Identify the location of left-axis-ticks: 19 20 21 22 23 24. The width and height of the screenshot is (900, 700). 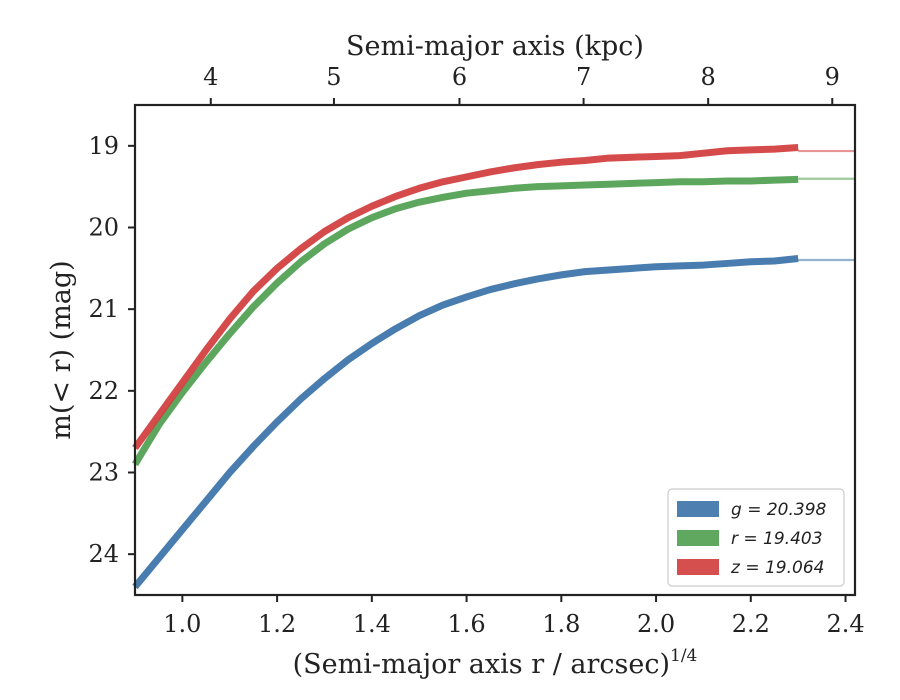
(111, 350).